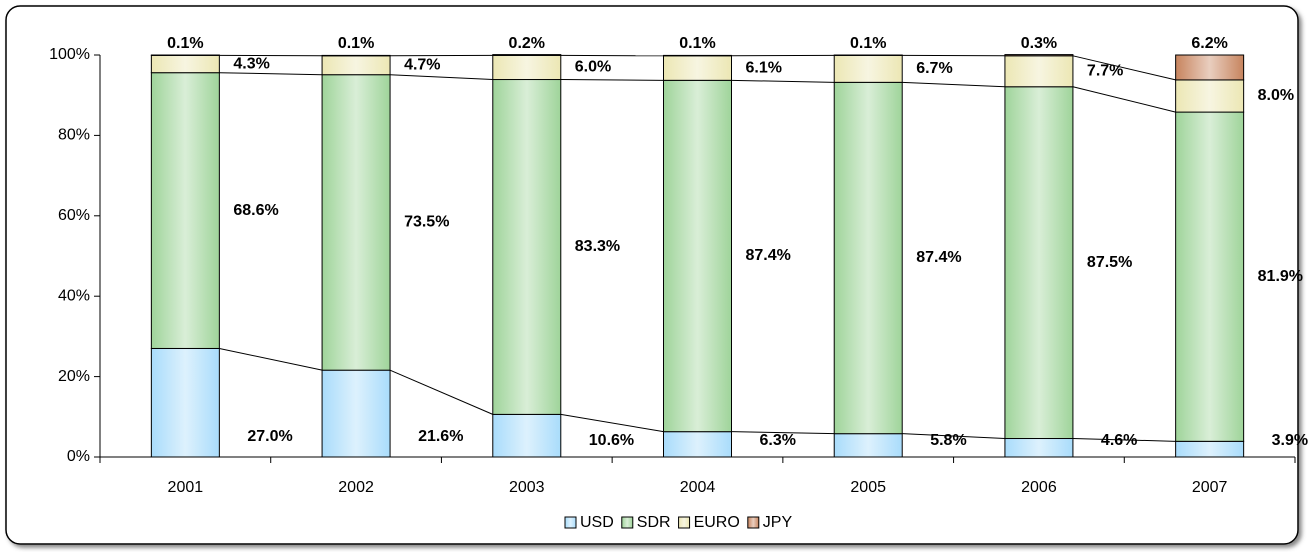 The width and height of the screenshot is (1310, 552). What do you see at coordinates (1210, 487) in the screenshot?
I see `x-tick-label: 2007` at bounding box center [1210, 487].